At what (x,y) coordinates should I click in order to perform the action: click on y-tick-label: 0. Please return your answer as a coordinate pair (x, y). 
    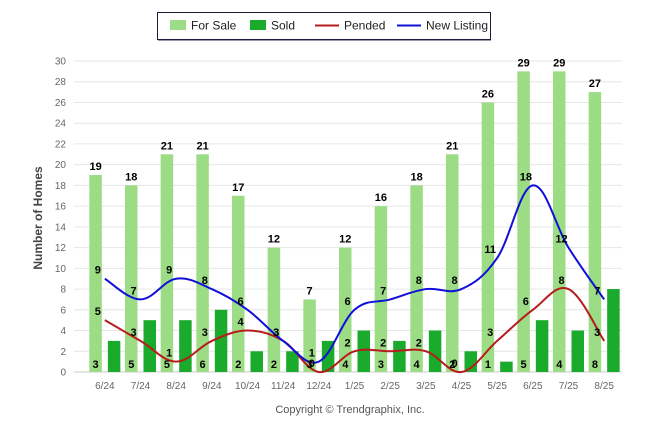
    Looking at the image, I should click on (63, 373).